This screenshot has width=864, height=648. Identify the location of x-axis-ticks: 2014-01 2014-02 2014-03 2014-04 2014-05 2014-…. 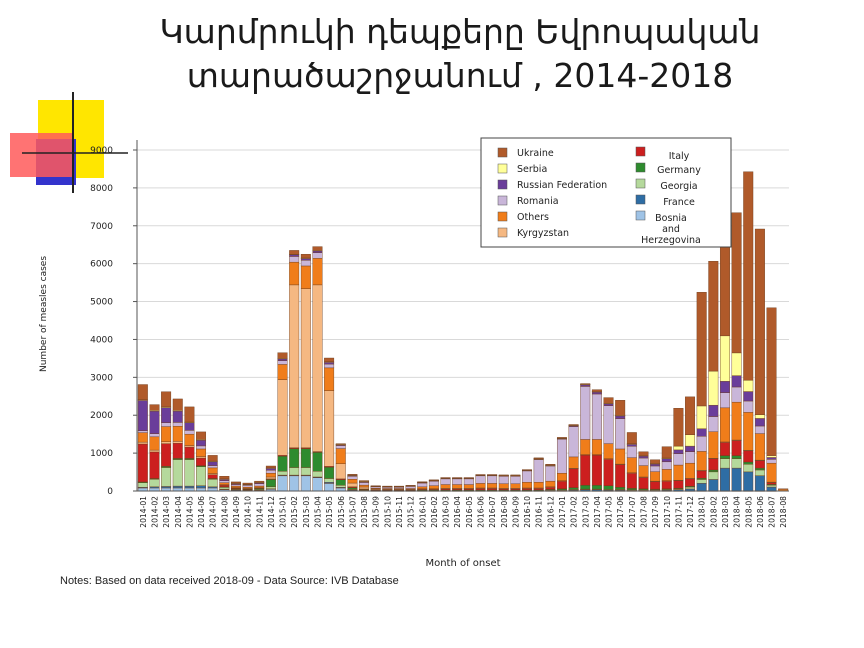
(463, 512).